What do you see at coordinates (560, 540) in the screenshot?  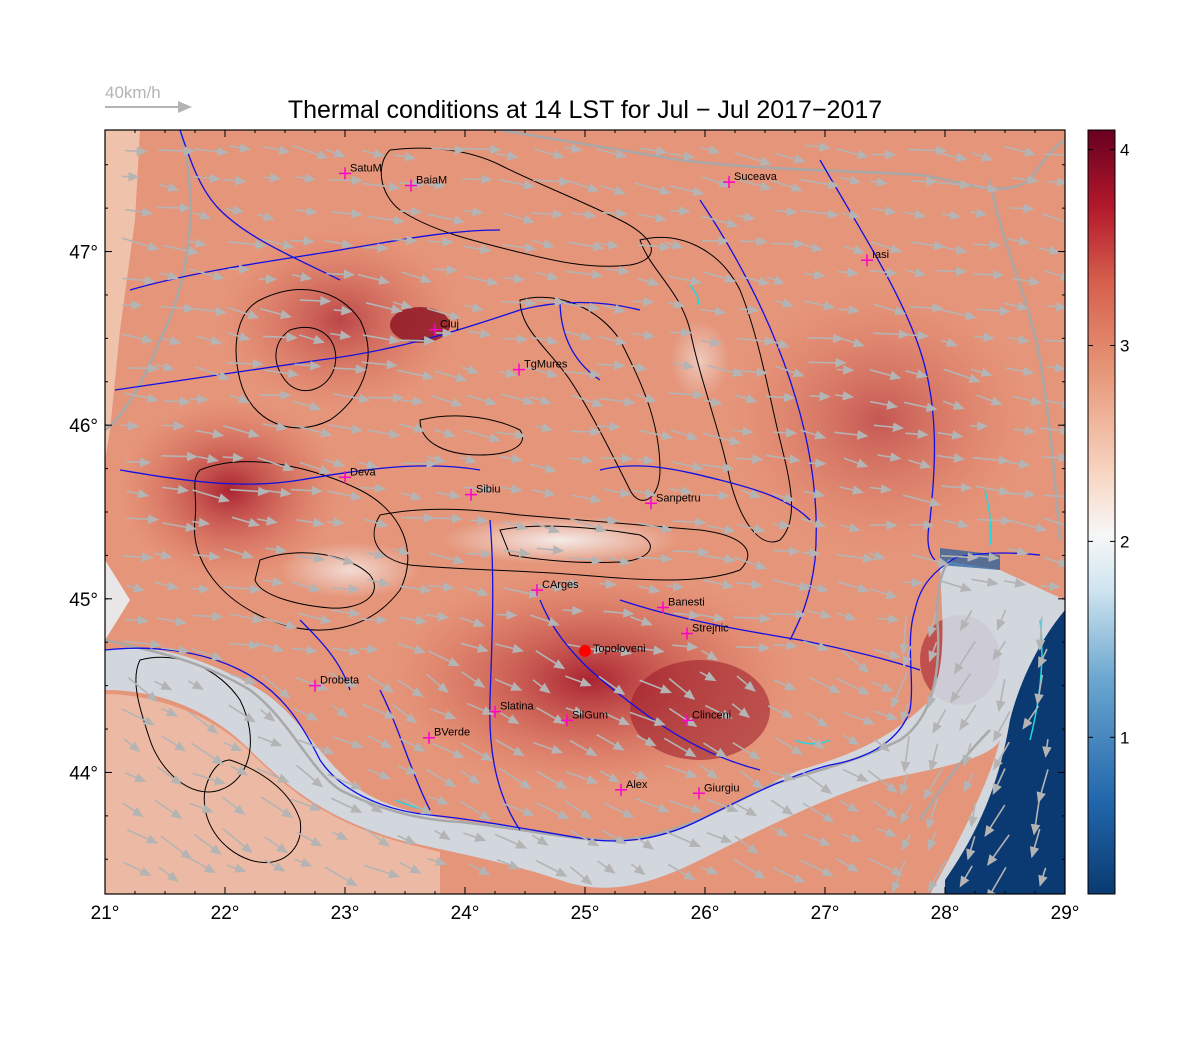 I see `thermal-cool-fagaras` at bounding box center [560, 540].